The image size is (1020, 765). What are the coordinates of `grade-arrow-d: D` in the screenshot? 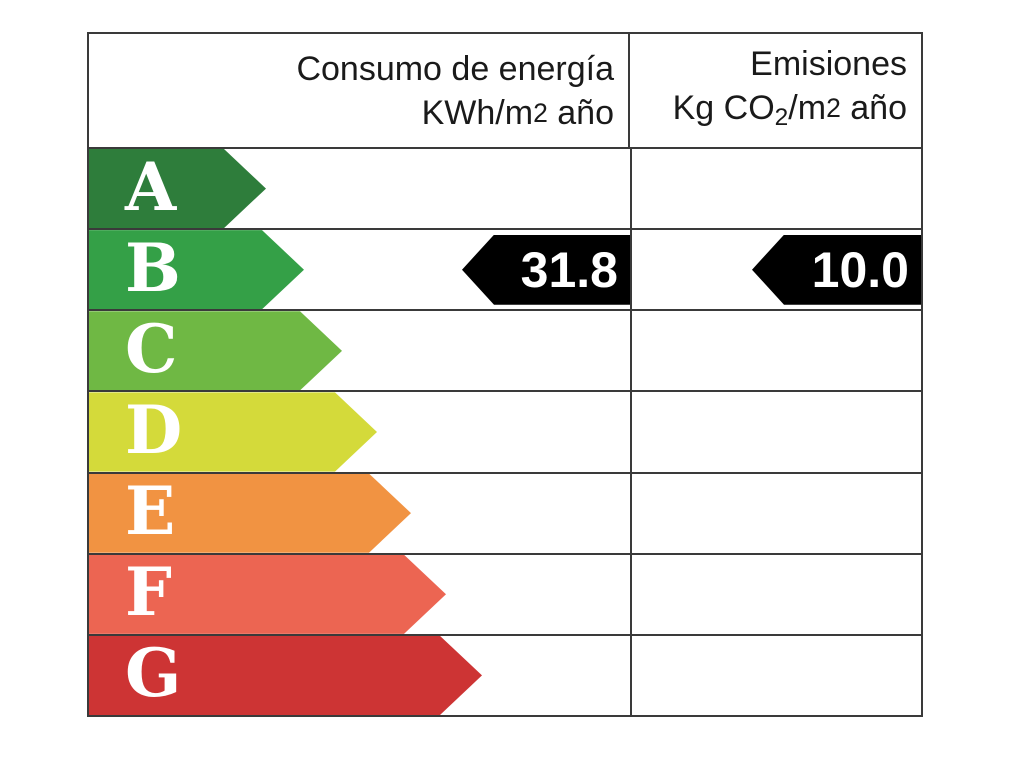 It's located at (233, 431).